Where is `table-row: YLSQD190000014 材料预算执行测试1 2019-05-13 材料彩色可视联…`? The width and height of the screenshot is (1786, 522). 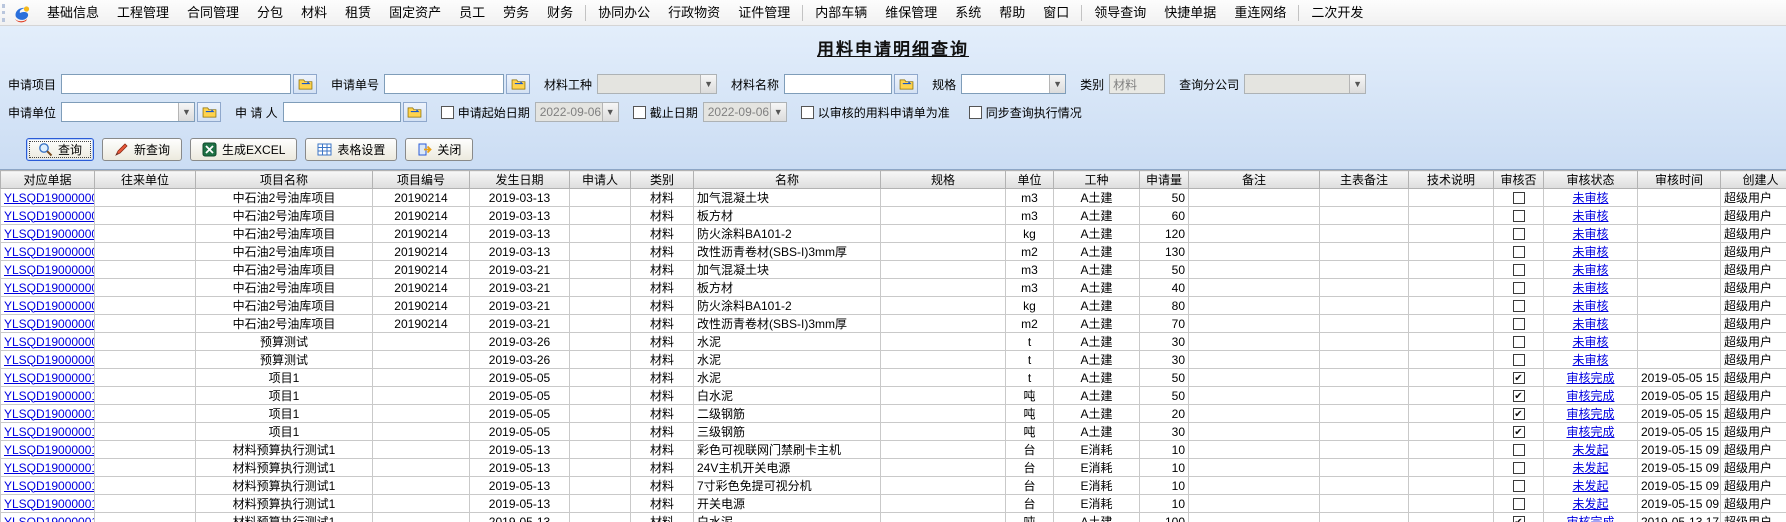 table-row: YLSQD190000014 材料预算执行测试1 2019-05-13 材料彩色可视联… is located at coordinates (893, 449).